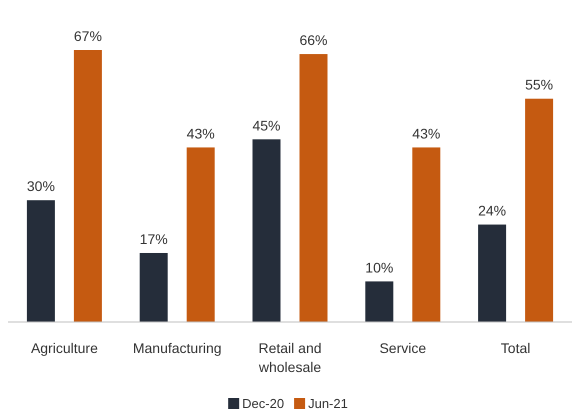 The width and height of the screenshot is (576, 412). I want to click on legend-label: Jun-21, so click(328, 403).